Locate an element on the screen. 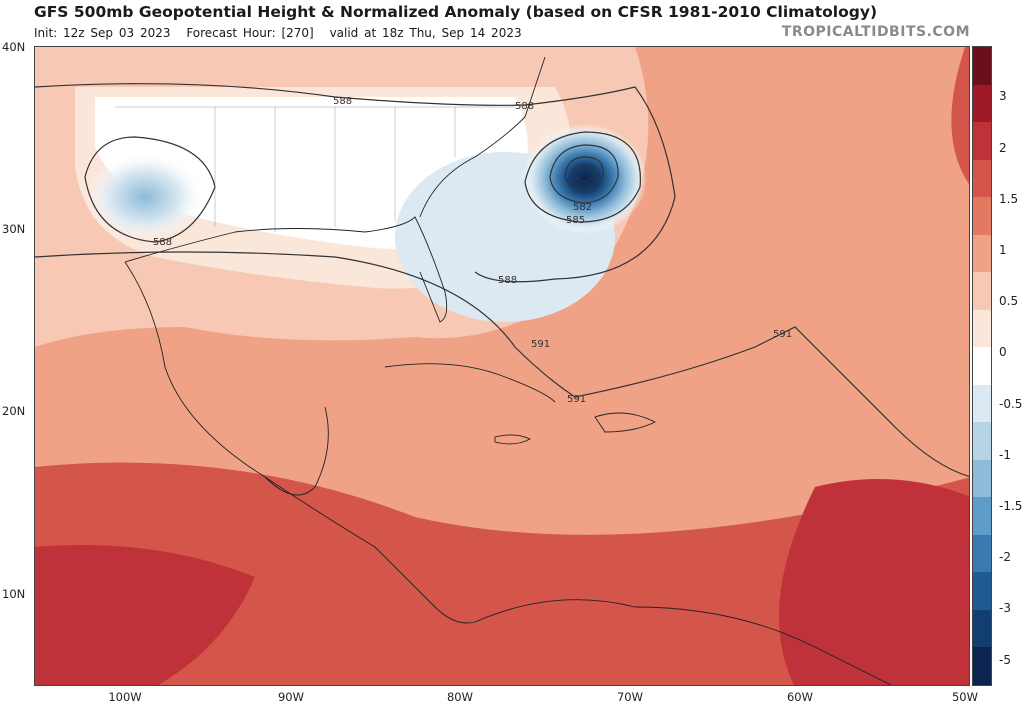 The image size is (1024, 706). contour-label-588-a: 588 is located at coordinates (342, 101).